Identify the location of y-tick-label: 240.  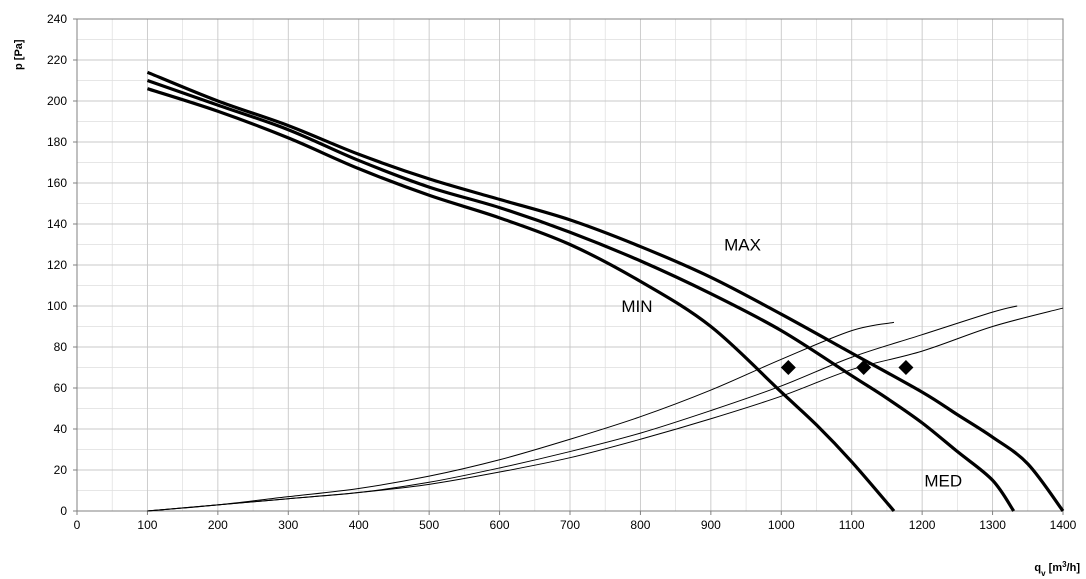
(57, 19).